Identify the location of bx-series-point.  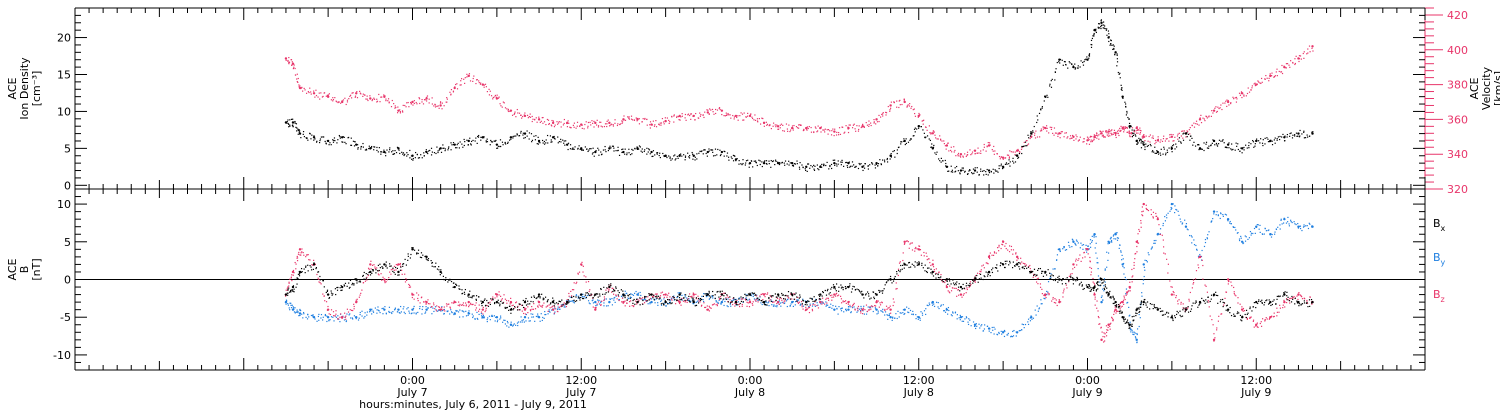
(384, 264).